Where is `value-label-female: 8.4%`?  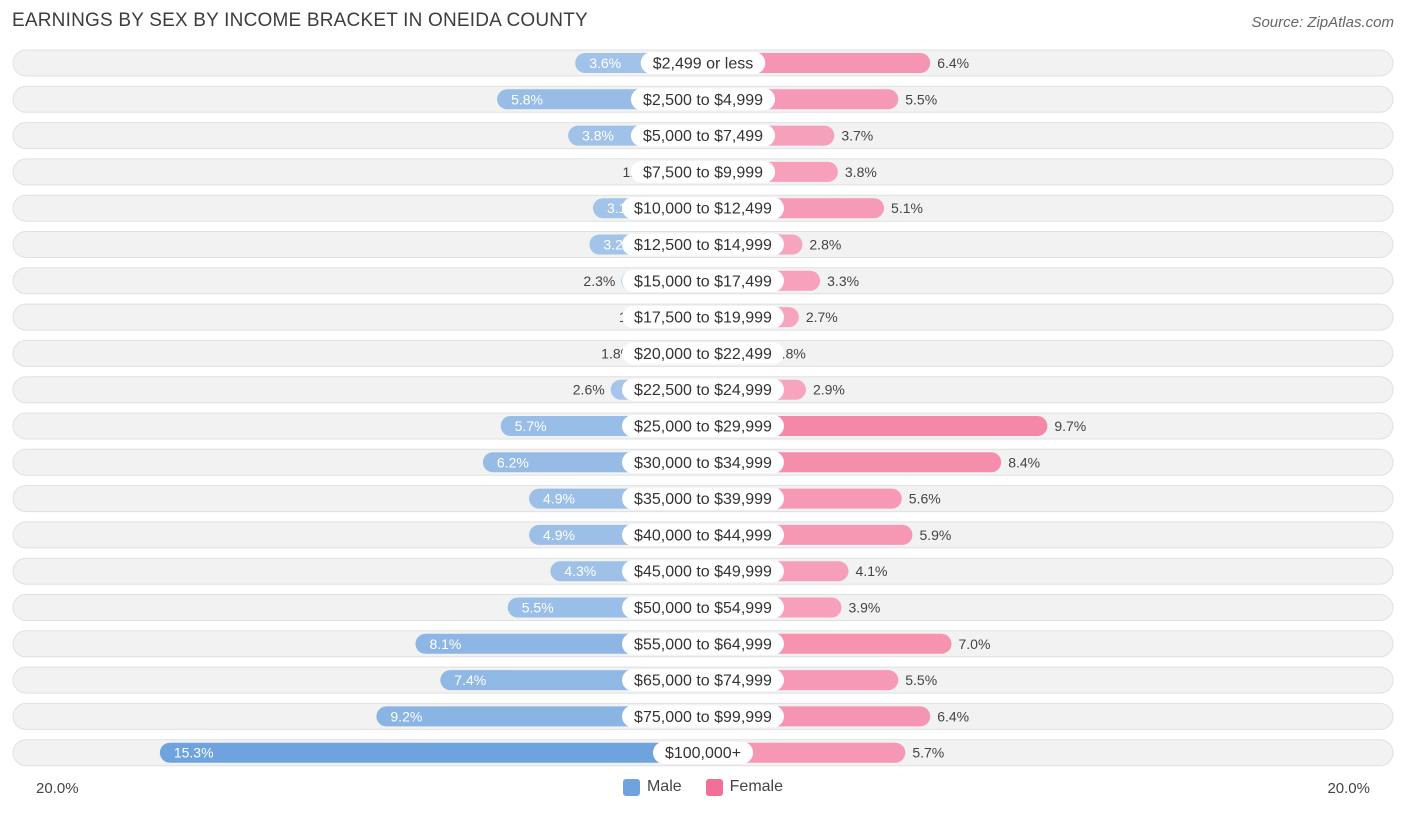 value-label-female: 8.4% is located at coordinates (1024, 462).